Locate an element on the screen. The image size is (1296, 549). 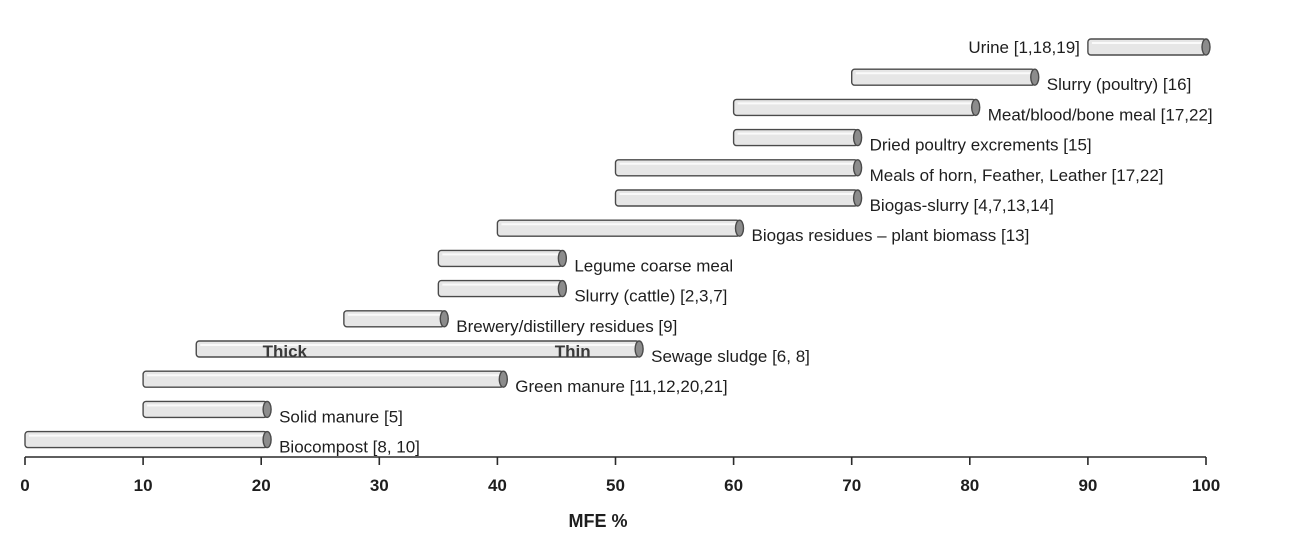
bar-label: Slurry (poultry) [16] is located at coordinates (1119, 84).